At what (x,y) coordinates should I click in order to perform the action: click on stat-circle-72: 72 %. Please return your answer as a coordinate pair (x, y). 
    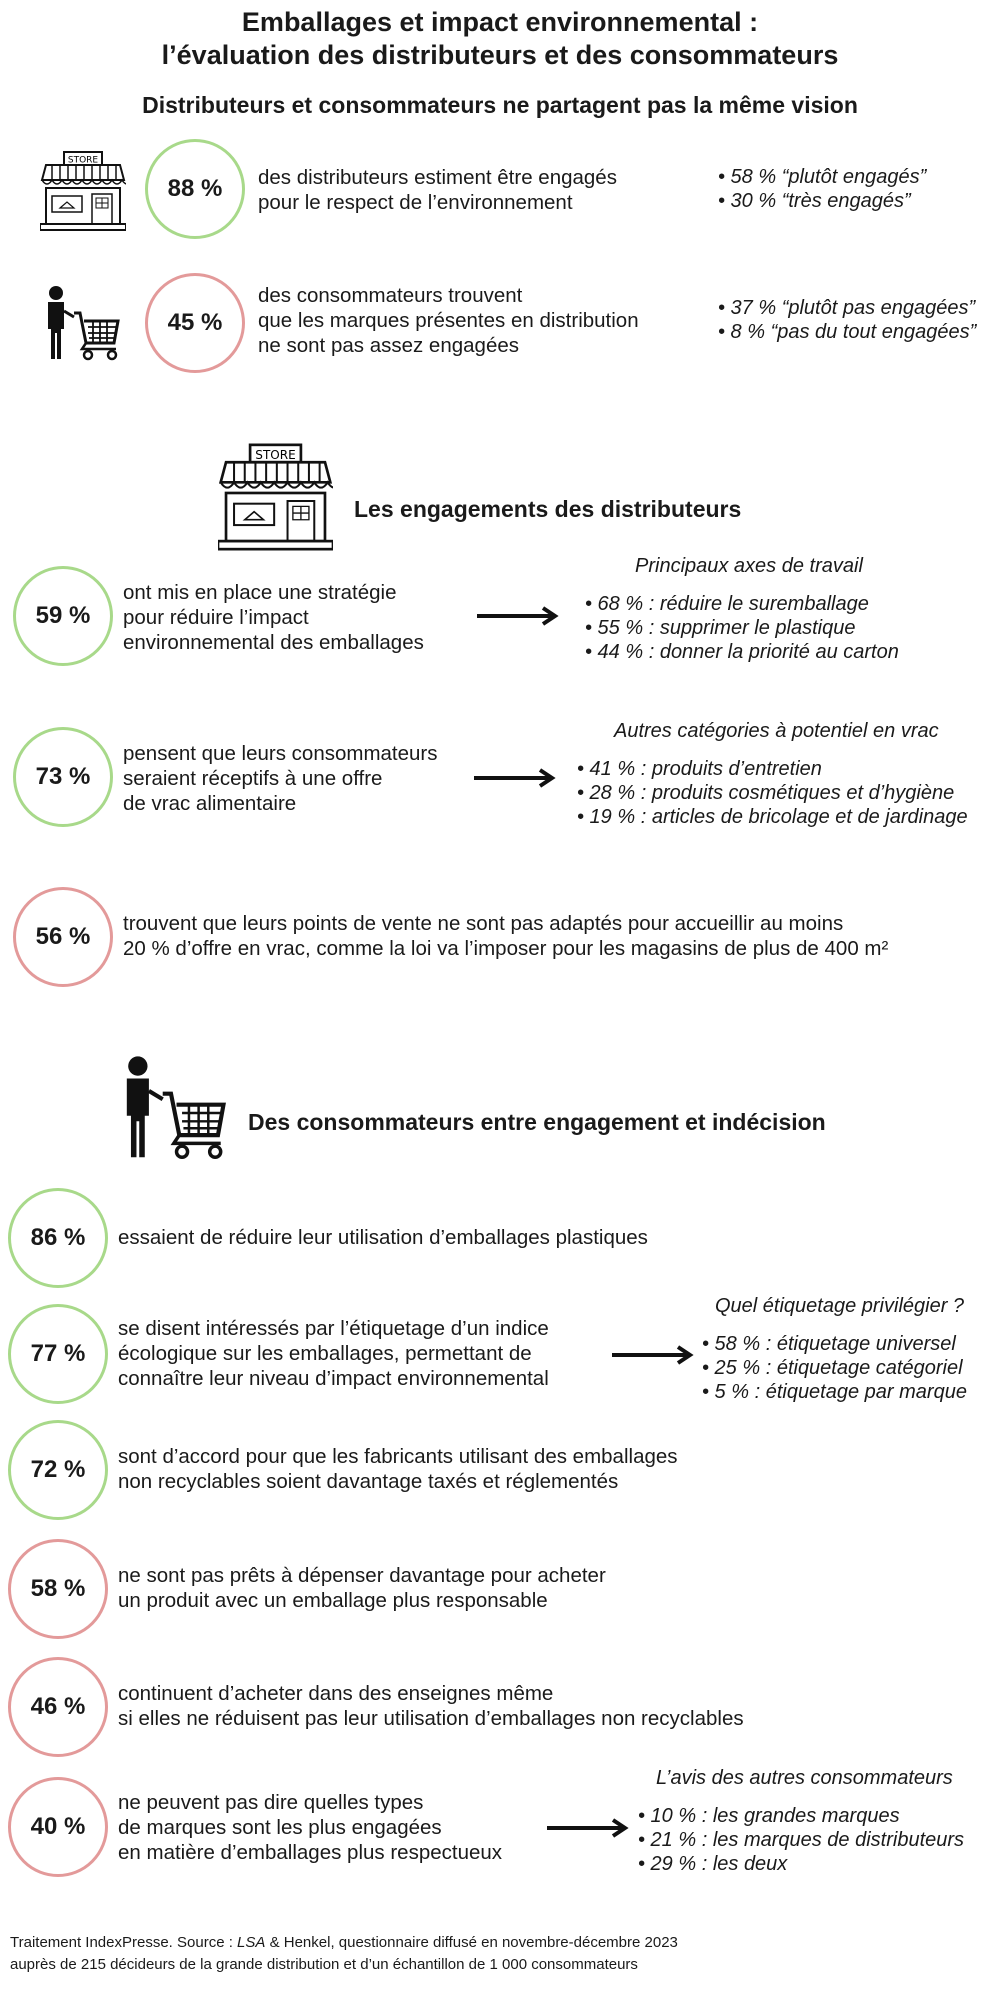
    Looking at the image, I should click on (58, 1470).